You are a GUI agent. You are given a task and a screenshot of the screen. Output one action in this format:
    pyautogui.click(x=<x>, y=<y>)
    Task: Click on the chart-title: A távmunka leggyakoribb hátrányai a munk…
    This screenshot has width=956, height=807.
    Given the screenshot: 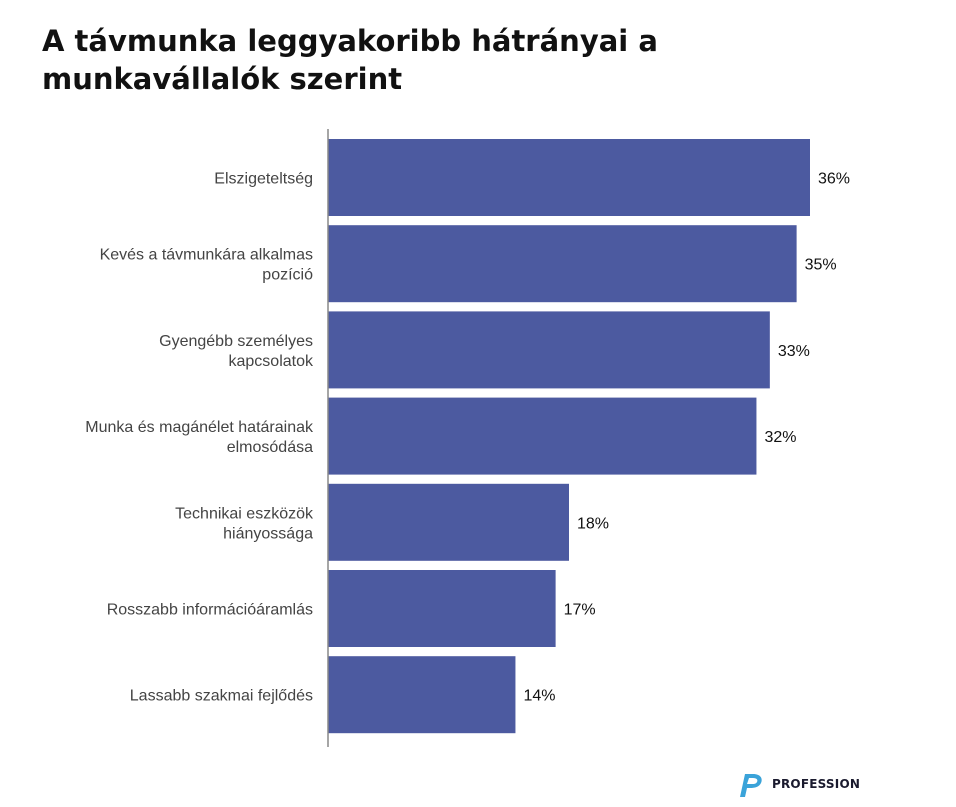 What is the action you would take?
    pyautogui.click(x=350, y=60)
    